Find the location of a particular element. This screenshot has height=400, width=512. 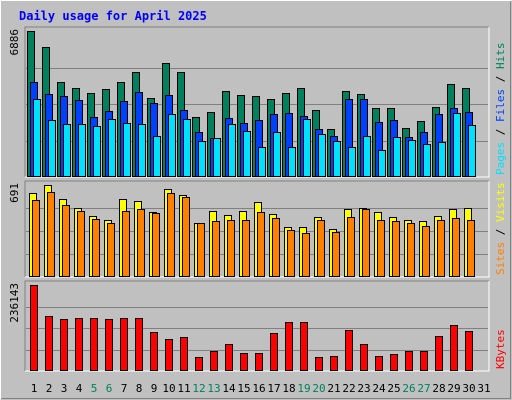

panel-legend: Sites / Visits is located at coordinates (500, 228).